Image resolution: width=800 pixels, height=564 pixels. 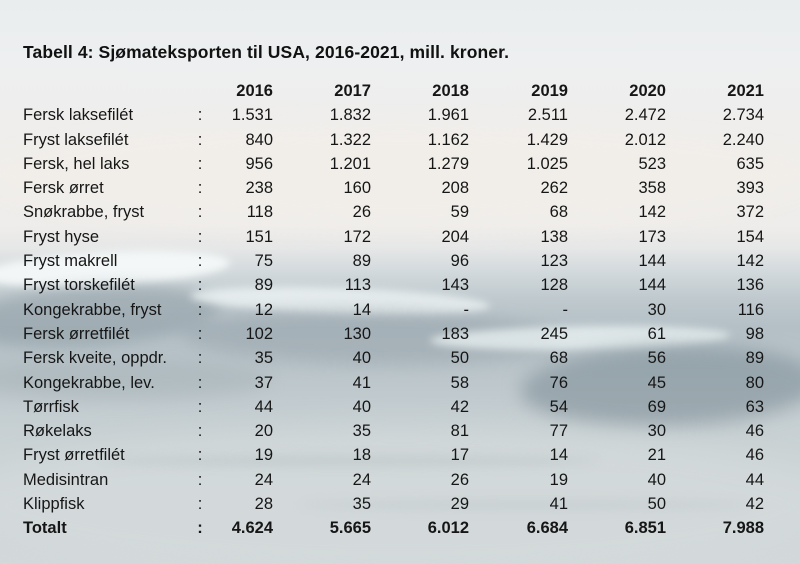 I want to click on value-cell: 1.531, so click(x=252, y=115).